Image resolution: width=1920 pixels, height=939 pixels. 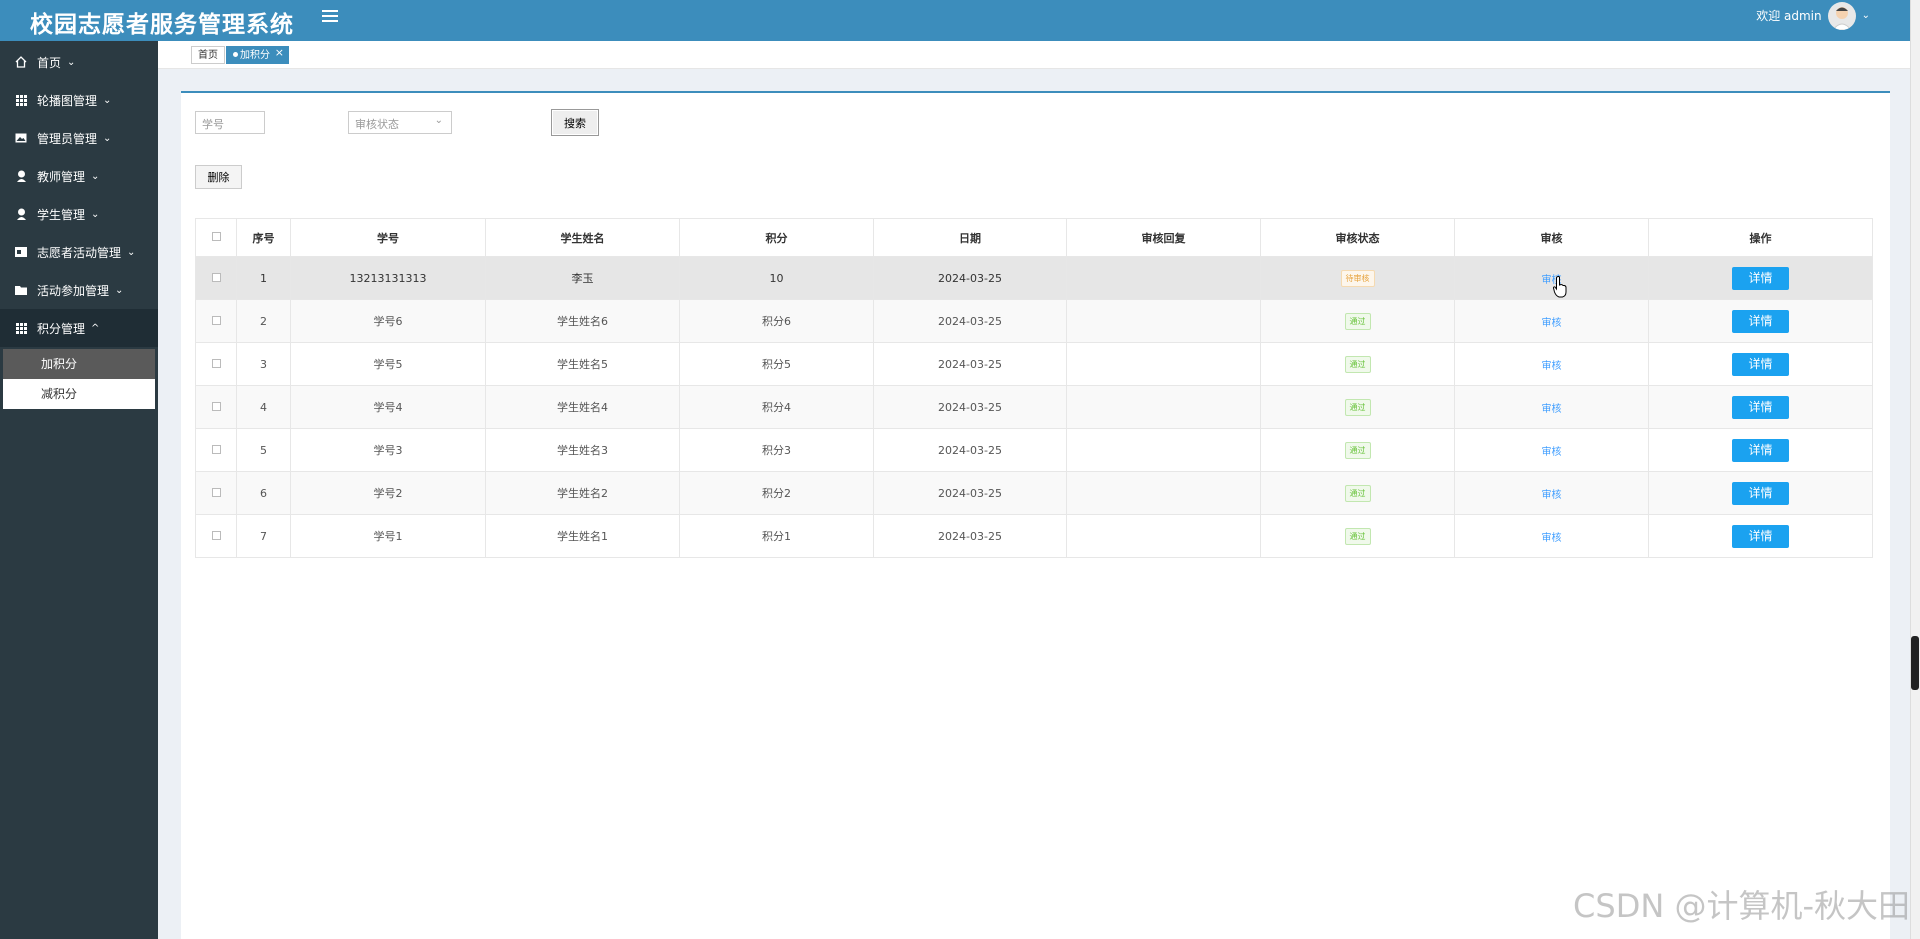 I want to click on sidebar-item-participation: 活动参加管理 ⌄, so click(x=79, y=290).